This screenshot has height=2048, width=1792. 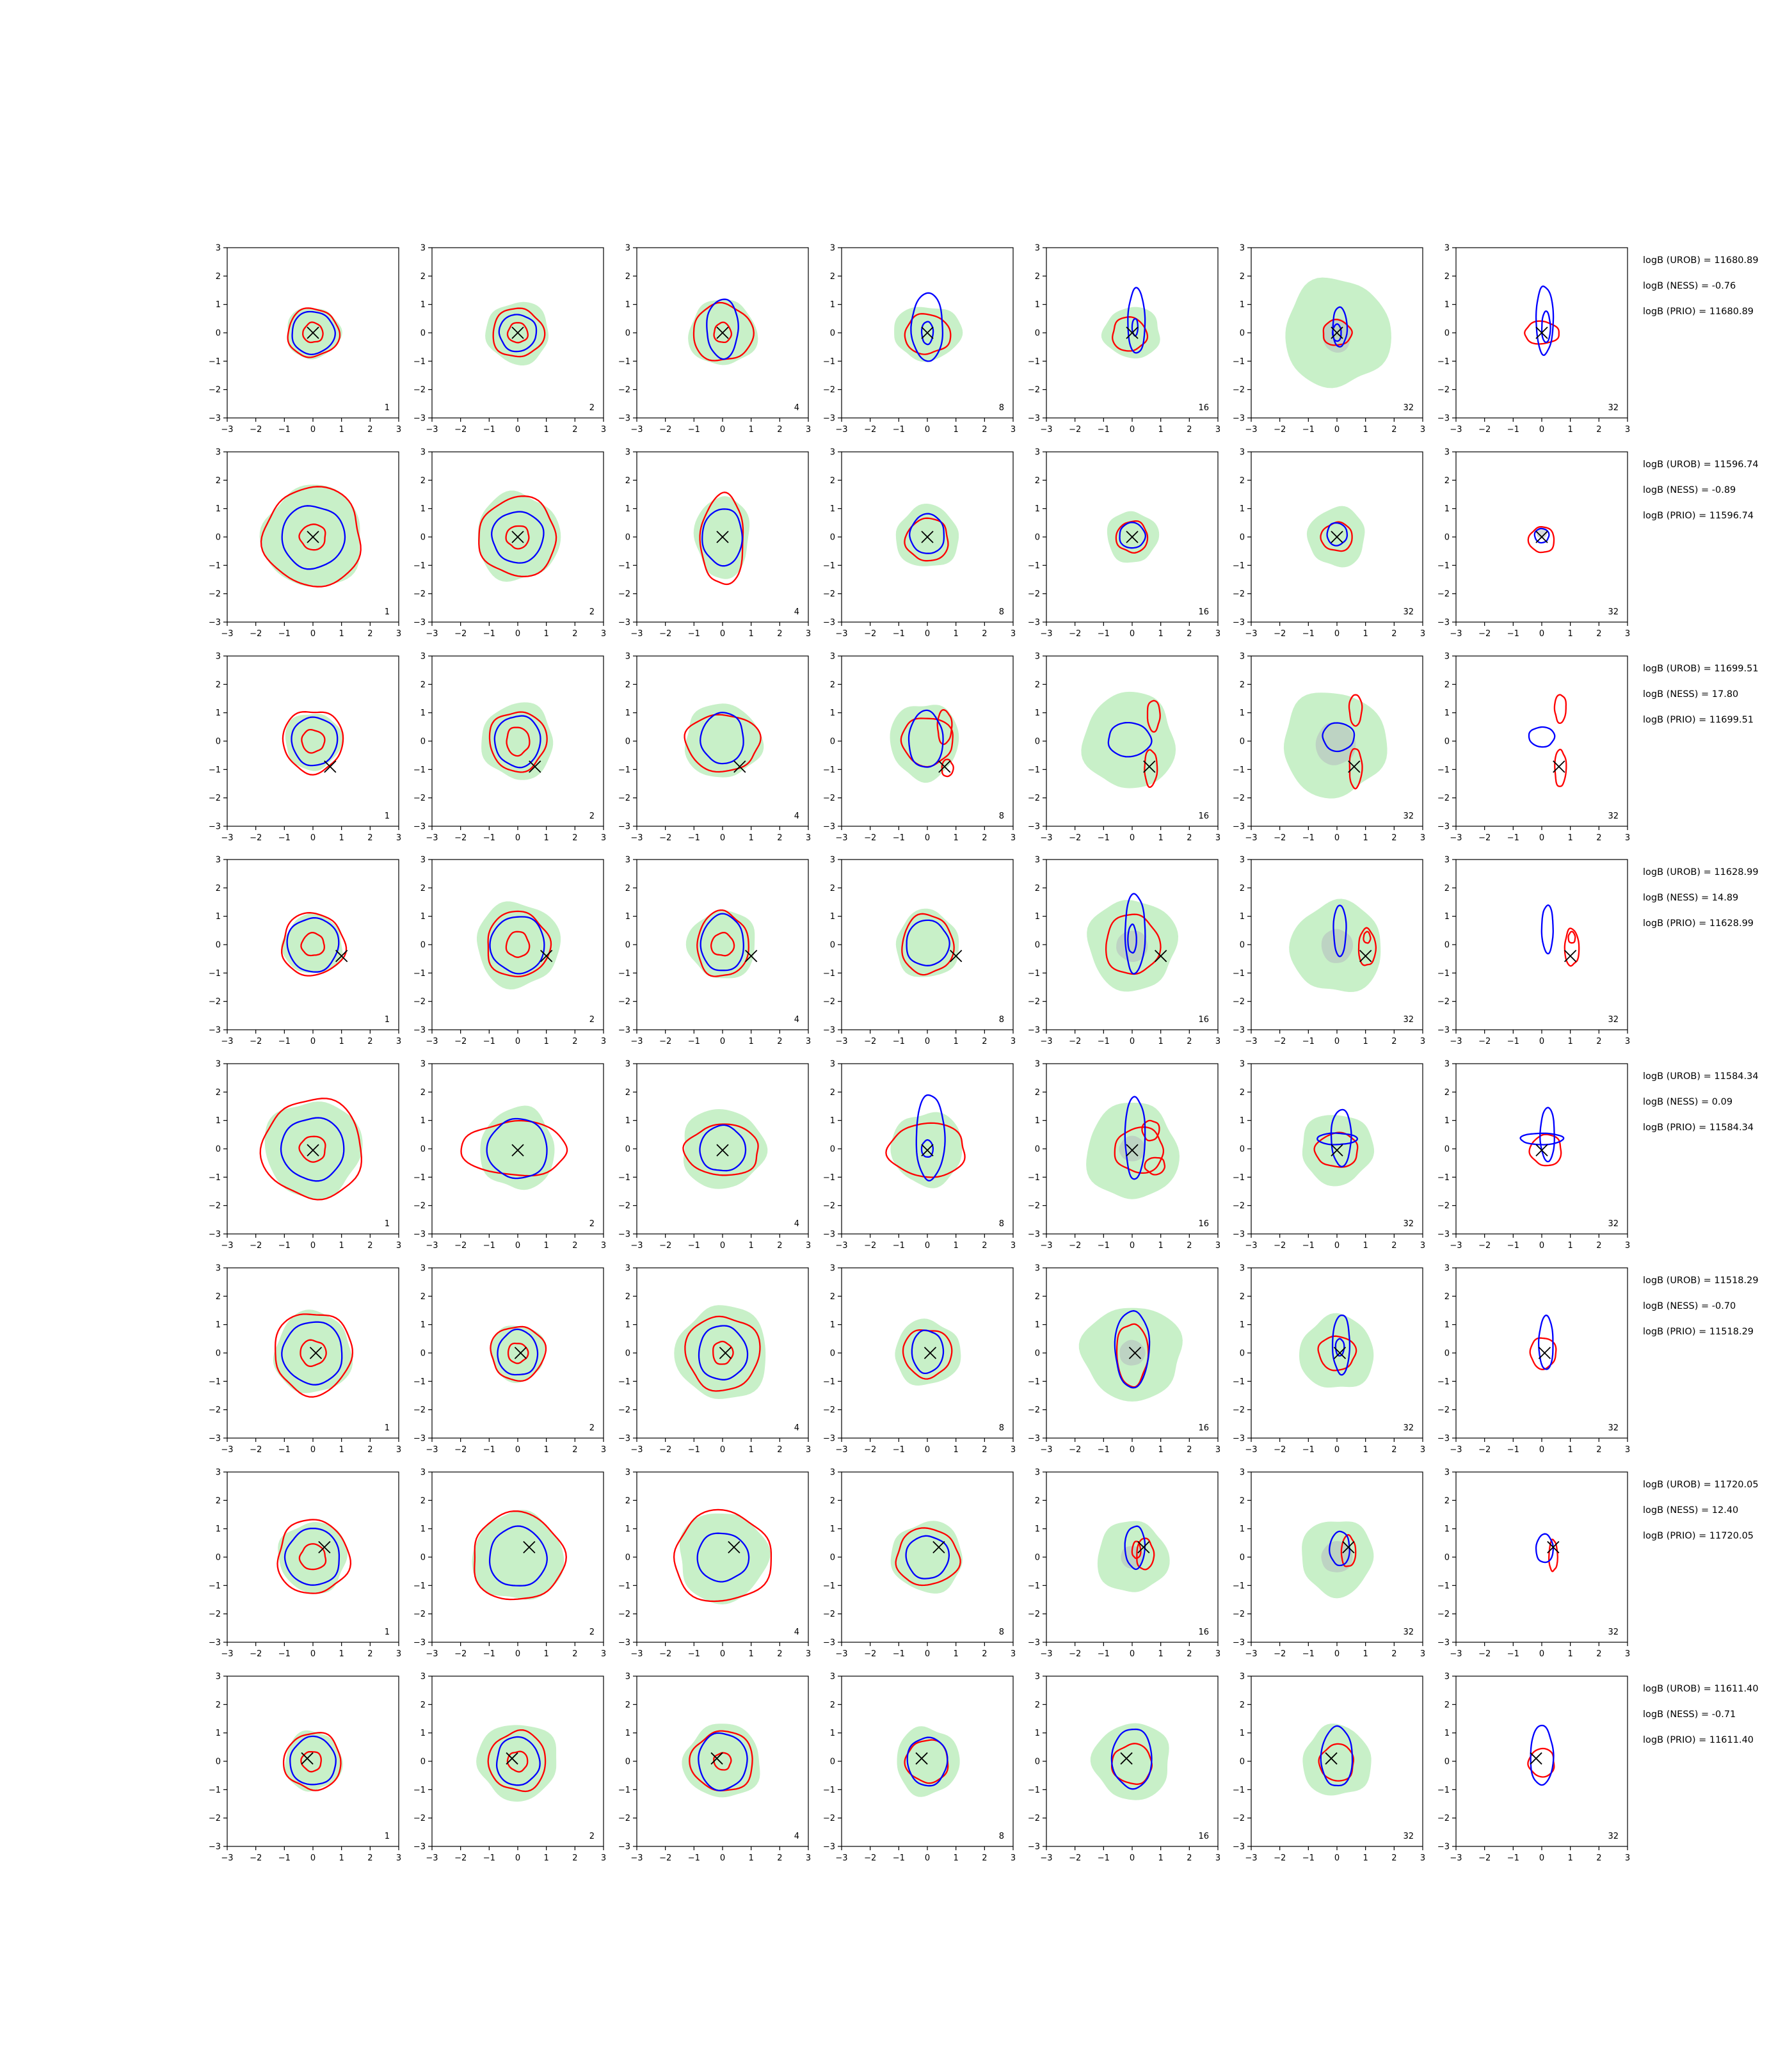 I want to click on panel-r2-c1: −3 −2 −1 0 1 2 3 −3 −2 −1 0 1 2 3 1, so click(x=305, y=543).